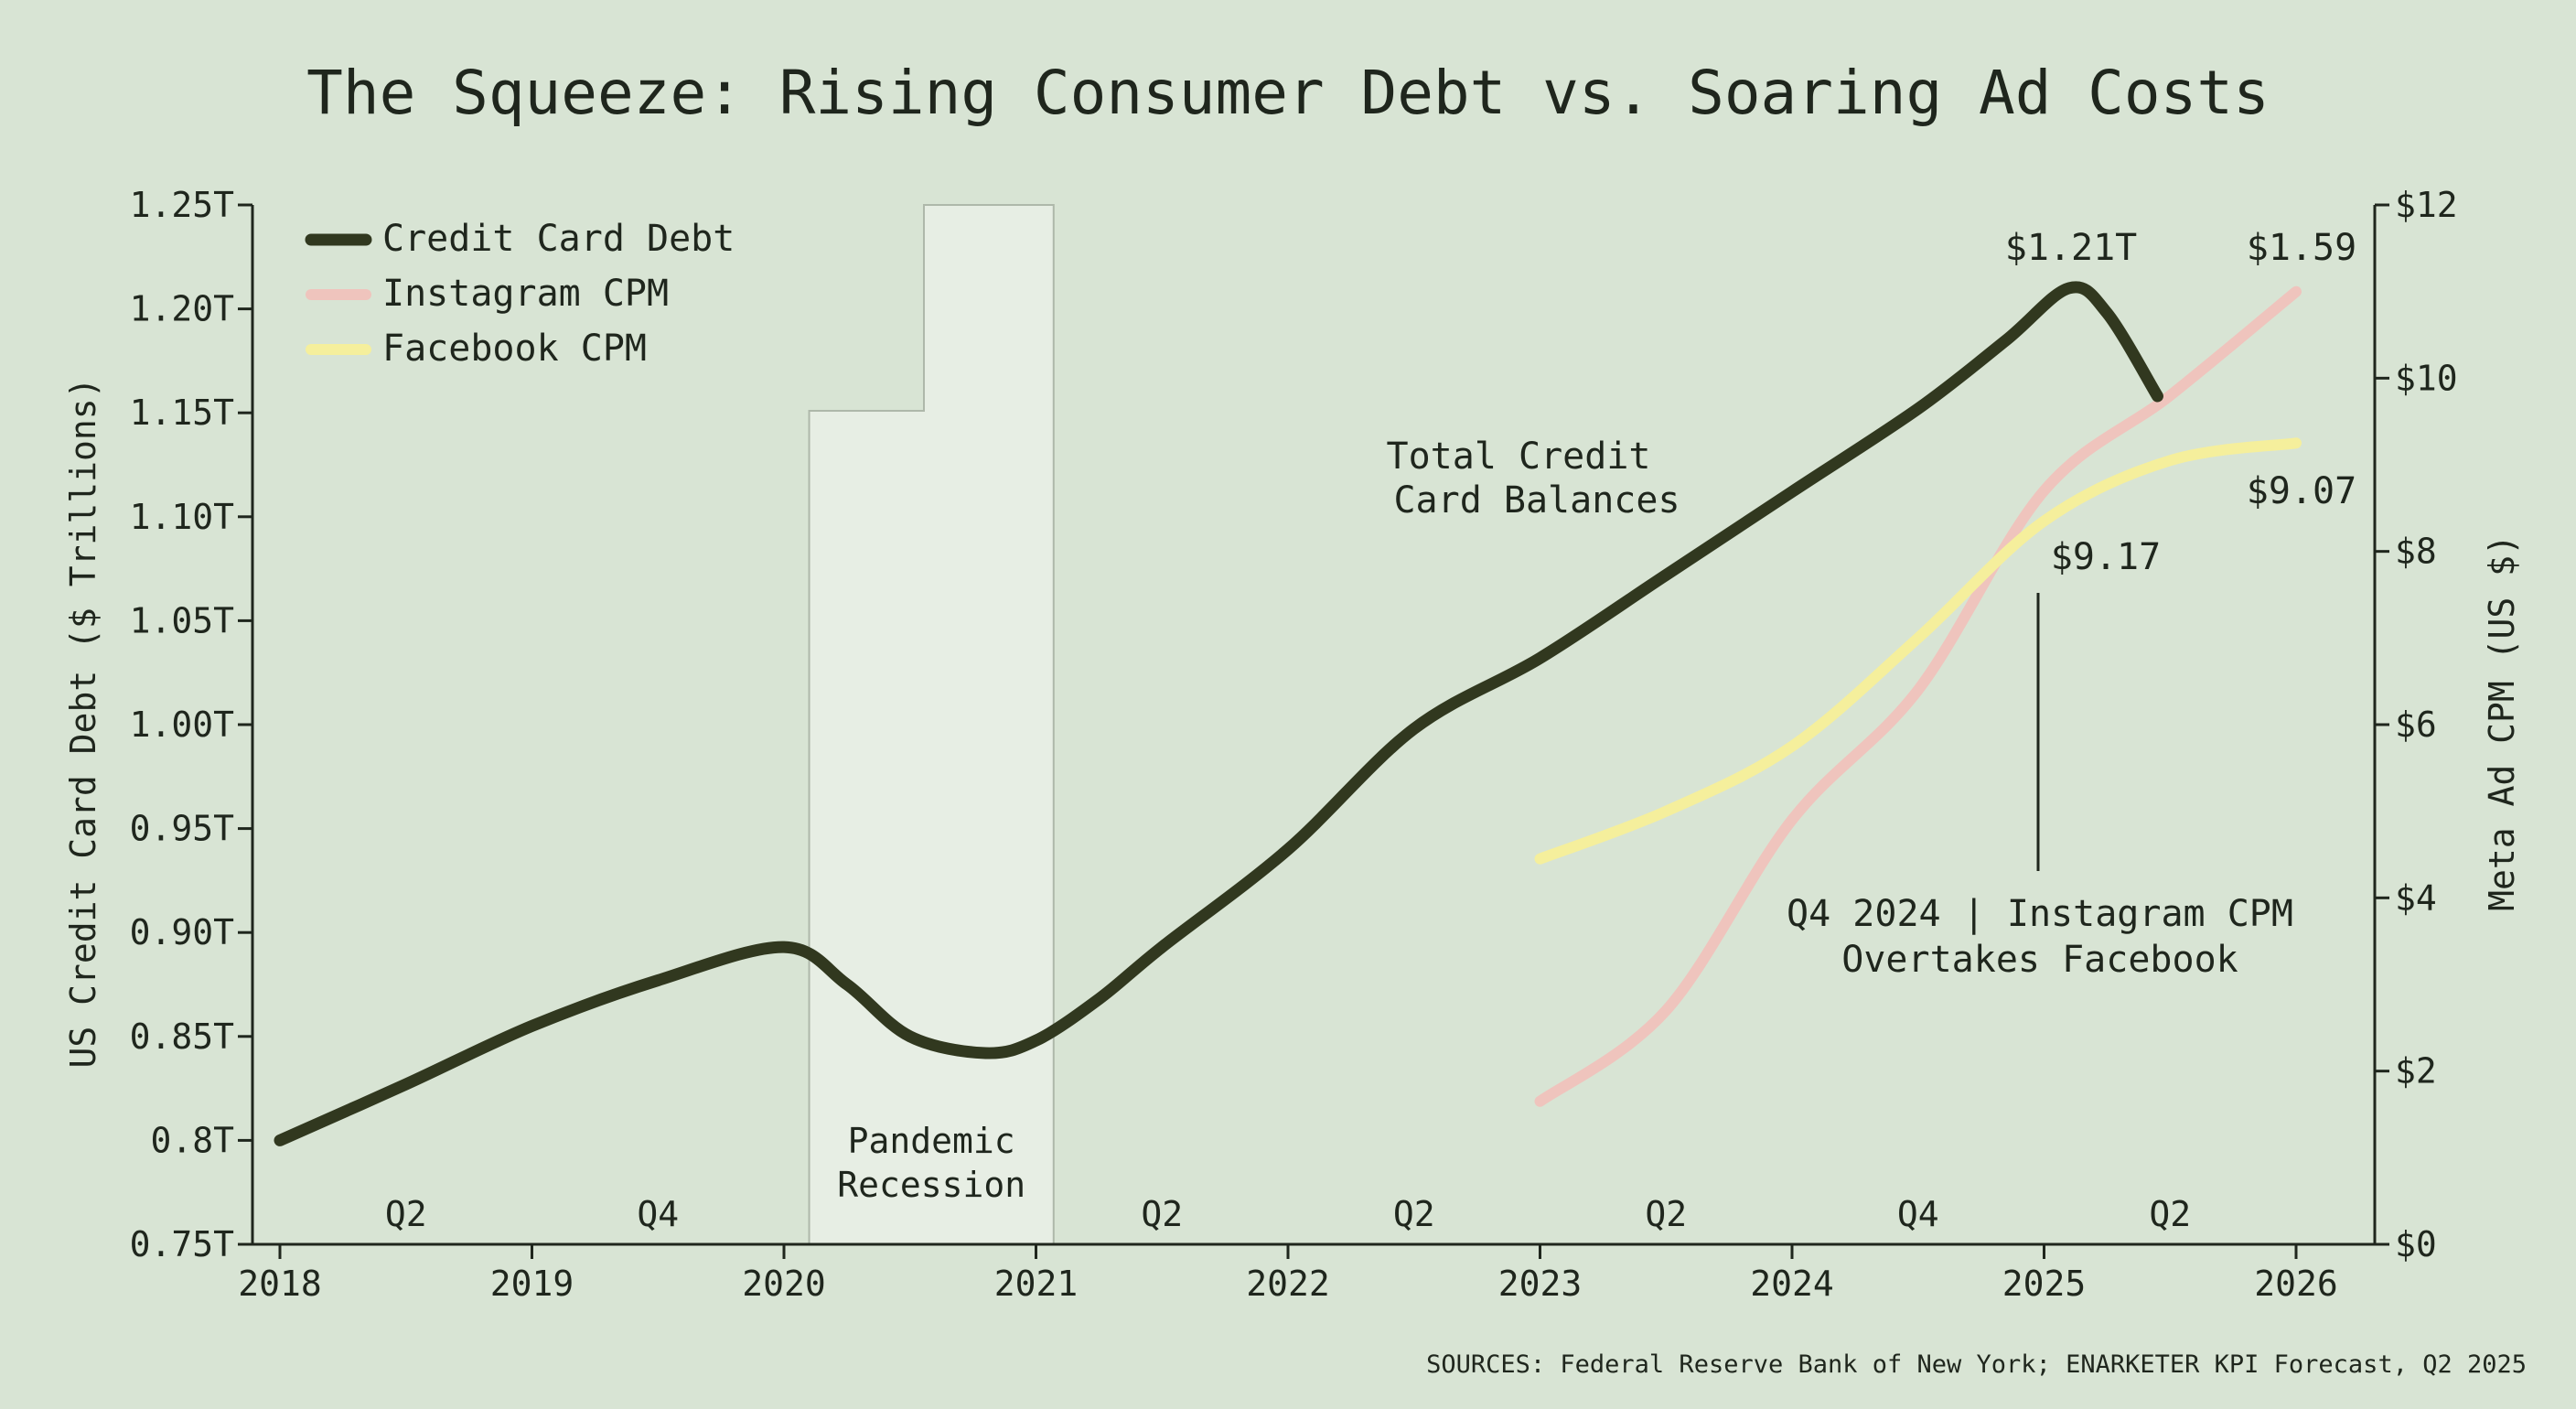 This screenshot has height=1409, width=2576. I want to click on annotation-instagram-end: $1.59, so click(2301, 248).